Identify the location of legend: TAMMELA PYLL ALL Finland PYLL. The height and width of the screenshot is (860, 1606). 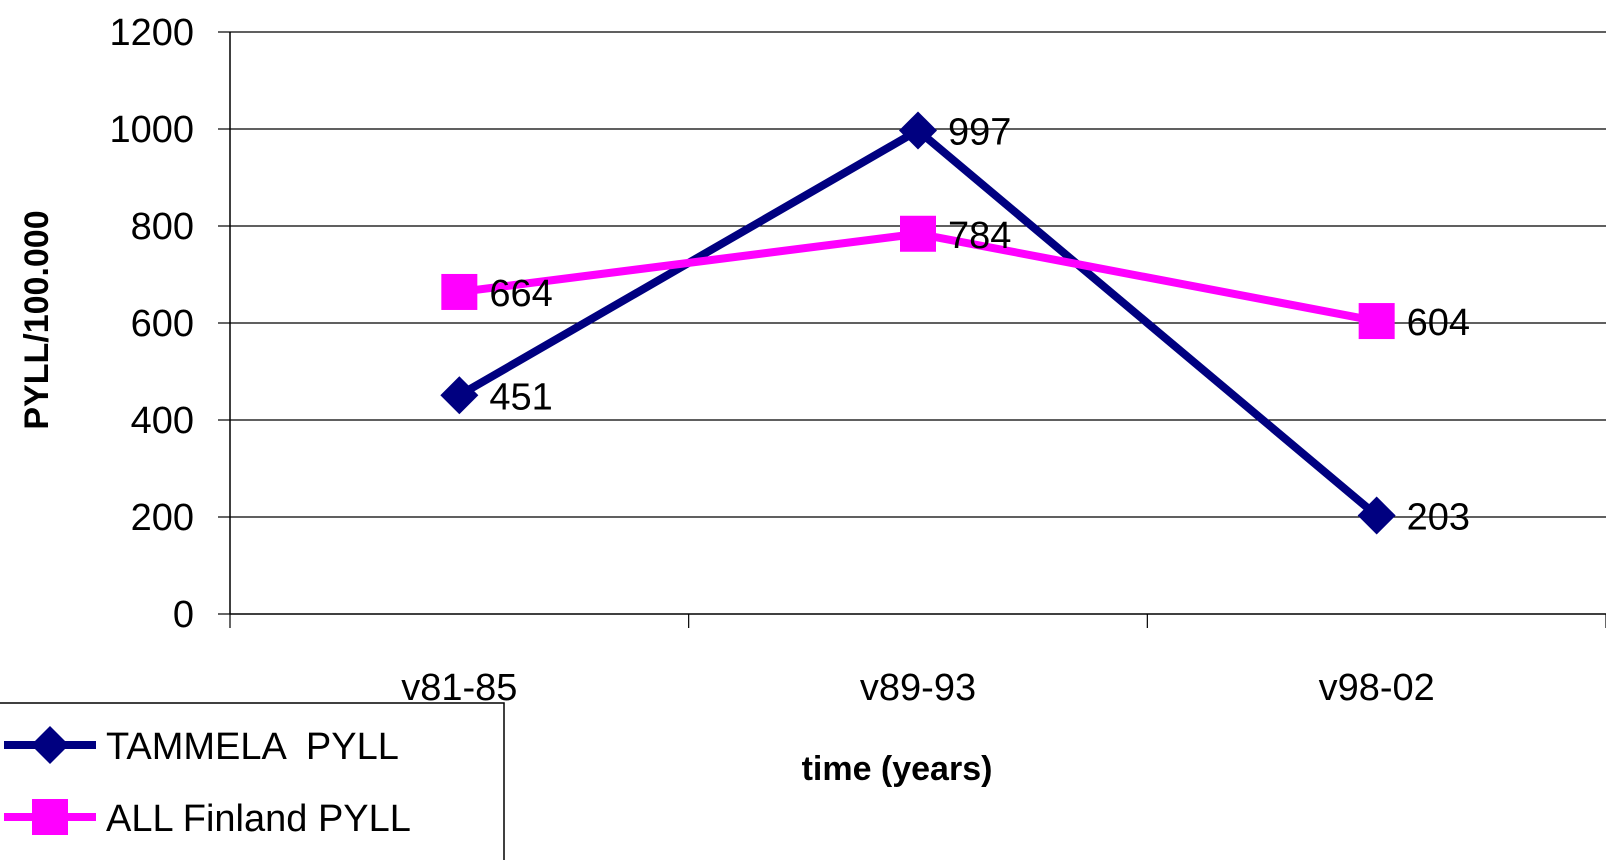
(252, 781).